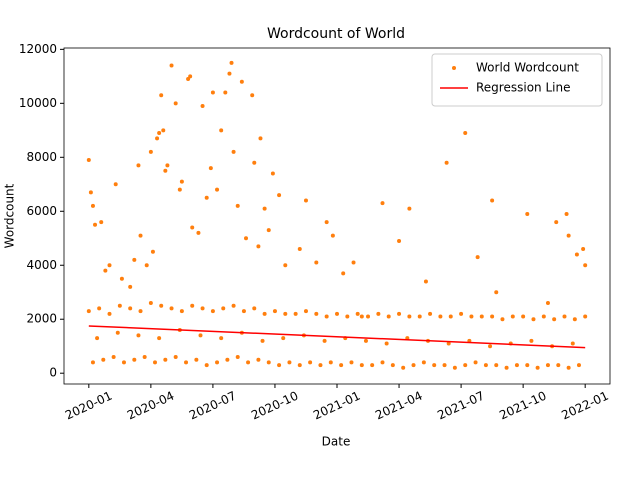 Image resolution: width=640 pixels, height=480 pixels. What do you see at coordinates (460, 406) in the screenshot?
I see `x-tick-label: 2021-07` at bounding box center [460, 406].